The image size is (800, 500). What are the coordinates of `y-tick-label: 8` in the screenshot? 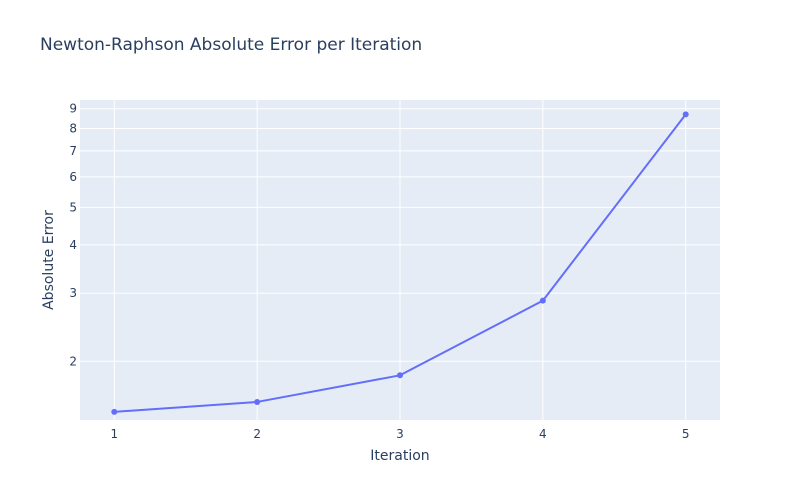 It's located at (73, 129).